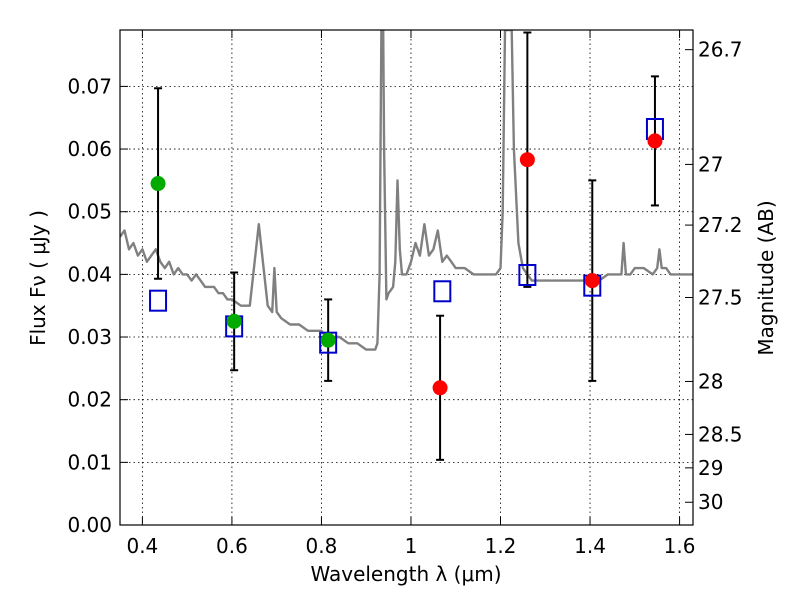  Describe the element at coordinates (766, 277) in the screenshot. I see `magnitude-axis-label: Magnitude (AB)` at that location.